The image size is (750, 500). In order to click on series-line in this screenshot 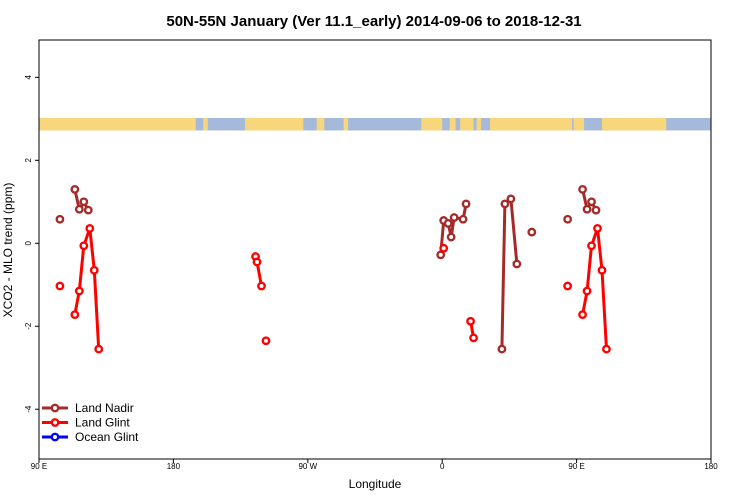, I will do `click(509, 273)`.